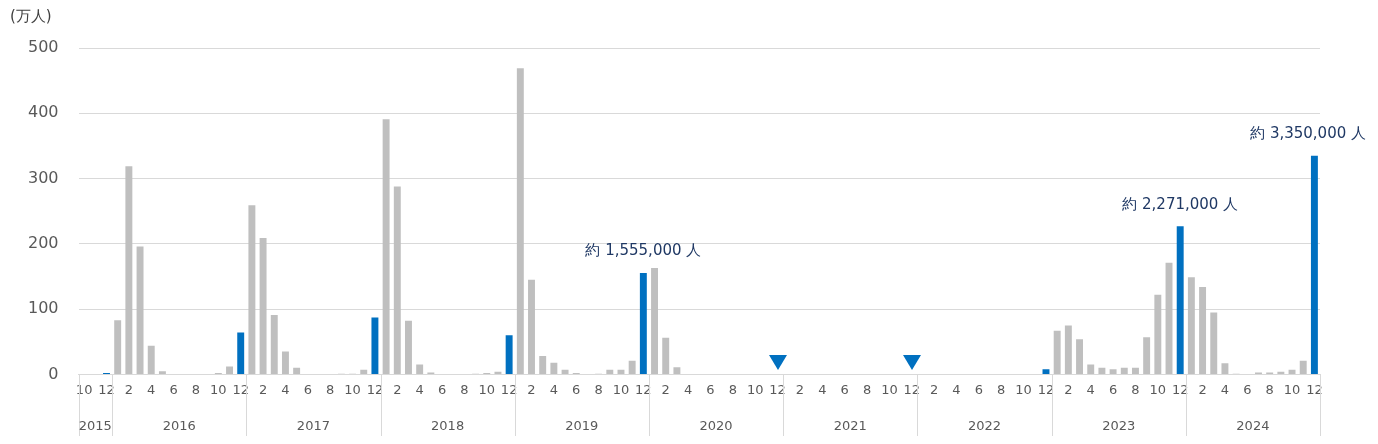 The image size is (1378, 444). I want to click on text: 2023, so click(1119, 425).